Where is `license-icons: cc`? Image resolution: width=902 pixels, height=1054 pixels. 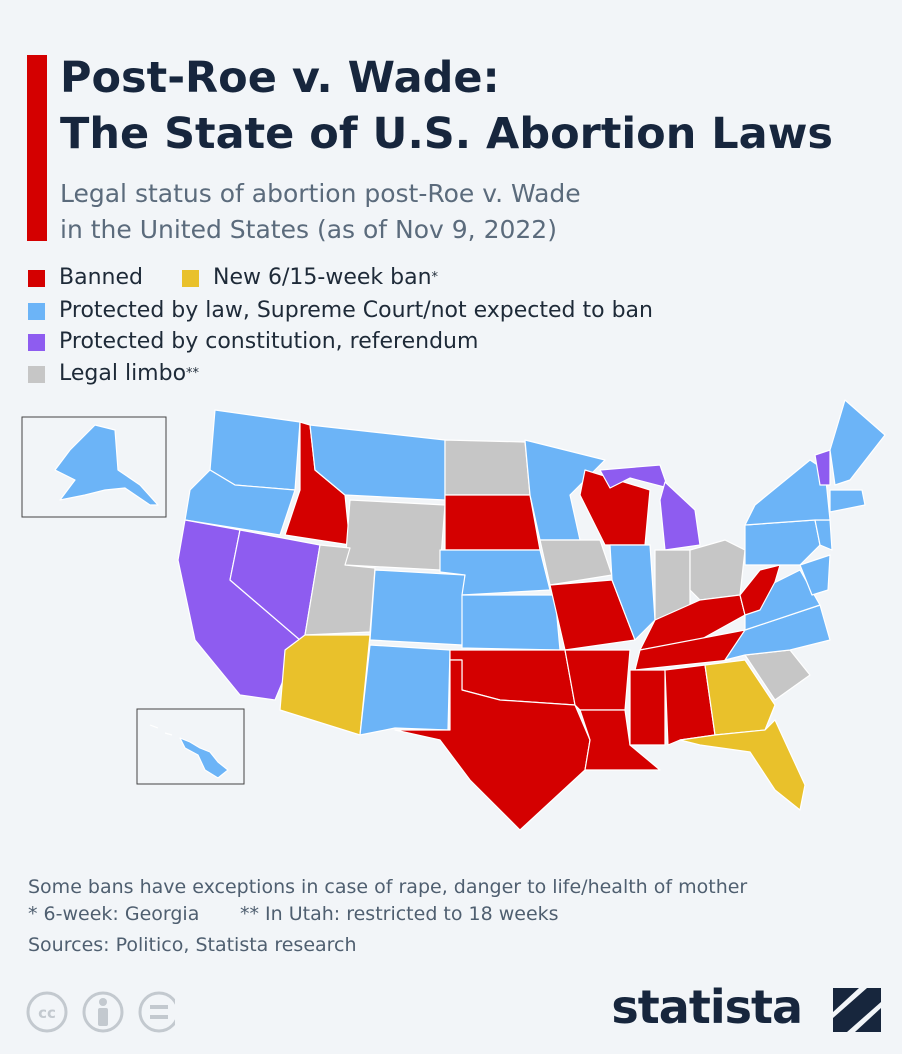
license-icons: cc is located at coordinates (100, 1012).